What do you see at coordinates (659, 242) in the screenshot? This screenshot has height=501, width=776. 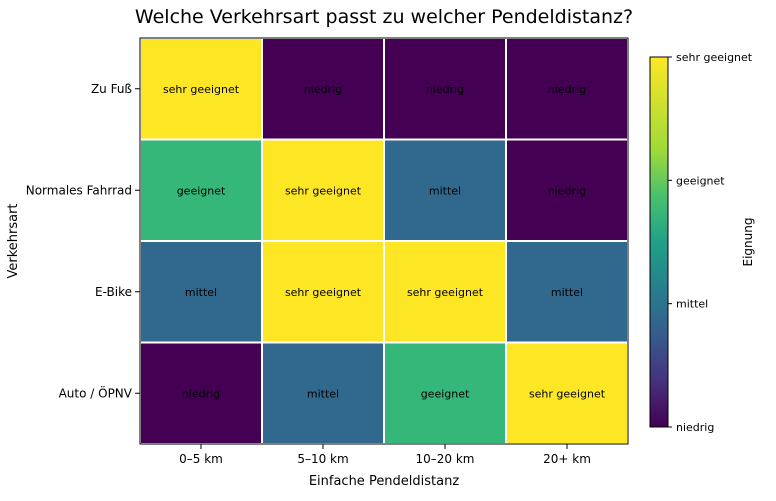 I see `colorbar` at bounding box center [659, 242].